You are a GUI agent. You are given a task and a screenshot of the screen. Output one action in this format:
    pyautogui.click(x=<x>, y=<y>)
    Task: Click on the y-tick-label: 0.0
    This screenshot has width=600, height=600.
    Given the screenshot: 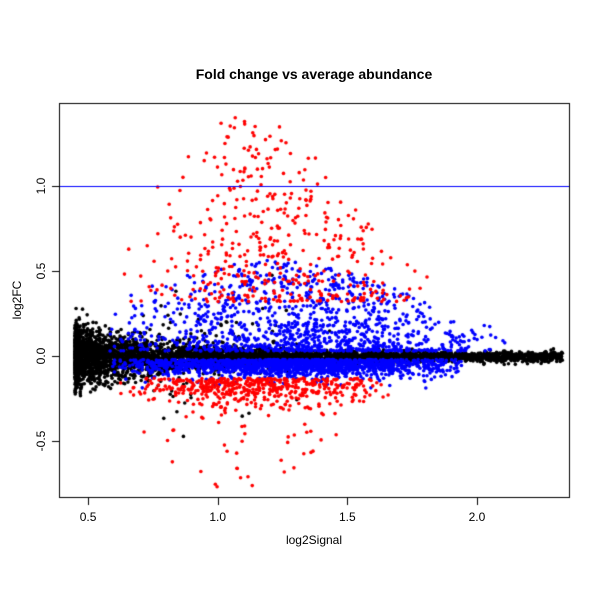 What is the action you would take?
    pyautogui.click(x=41, y=356)
    